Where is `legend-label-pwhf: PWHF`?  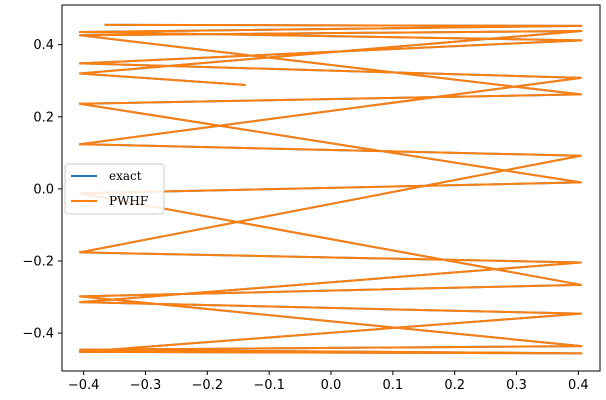
legend-label-pwhf: PWHF is located at coordinates (128, 201).